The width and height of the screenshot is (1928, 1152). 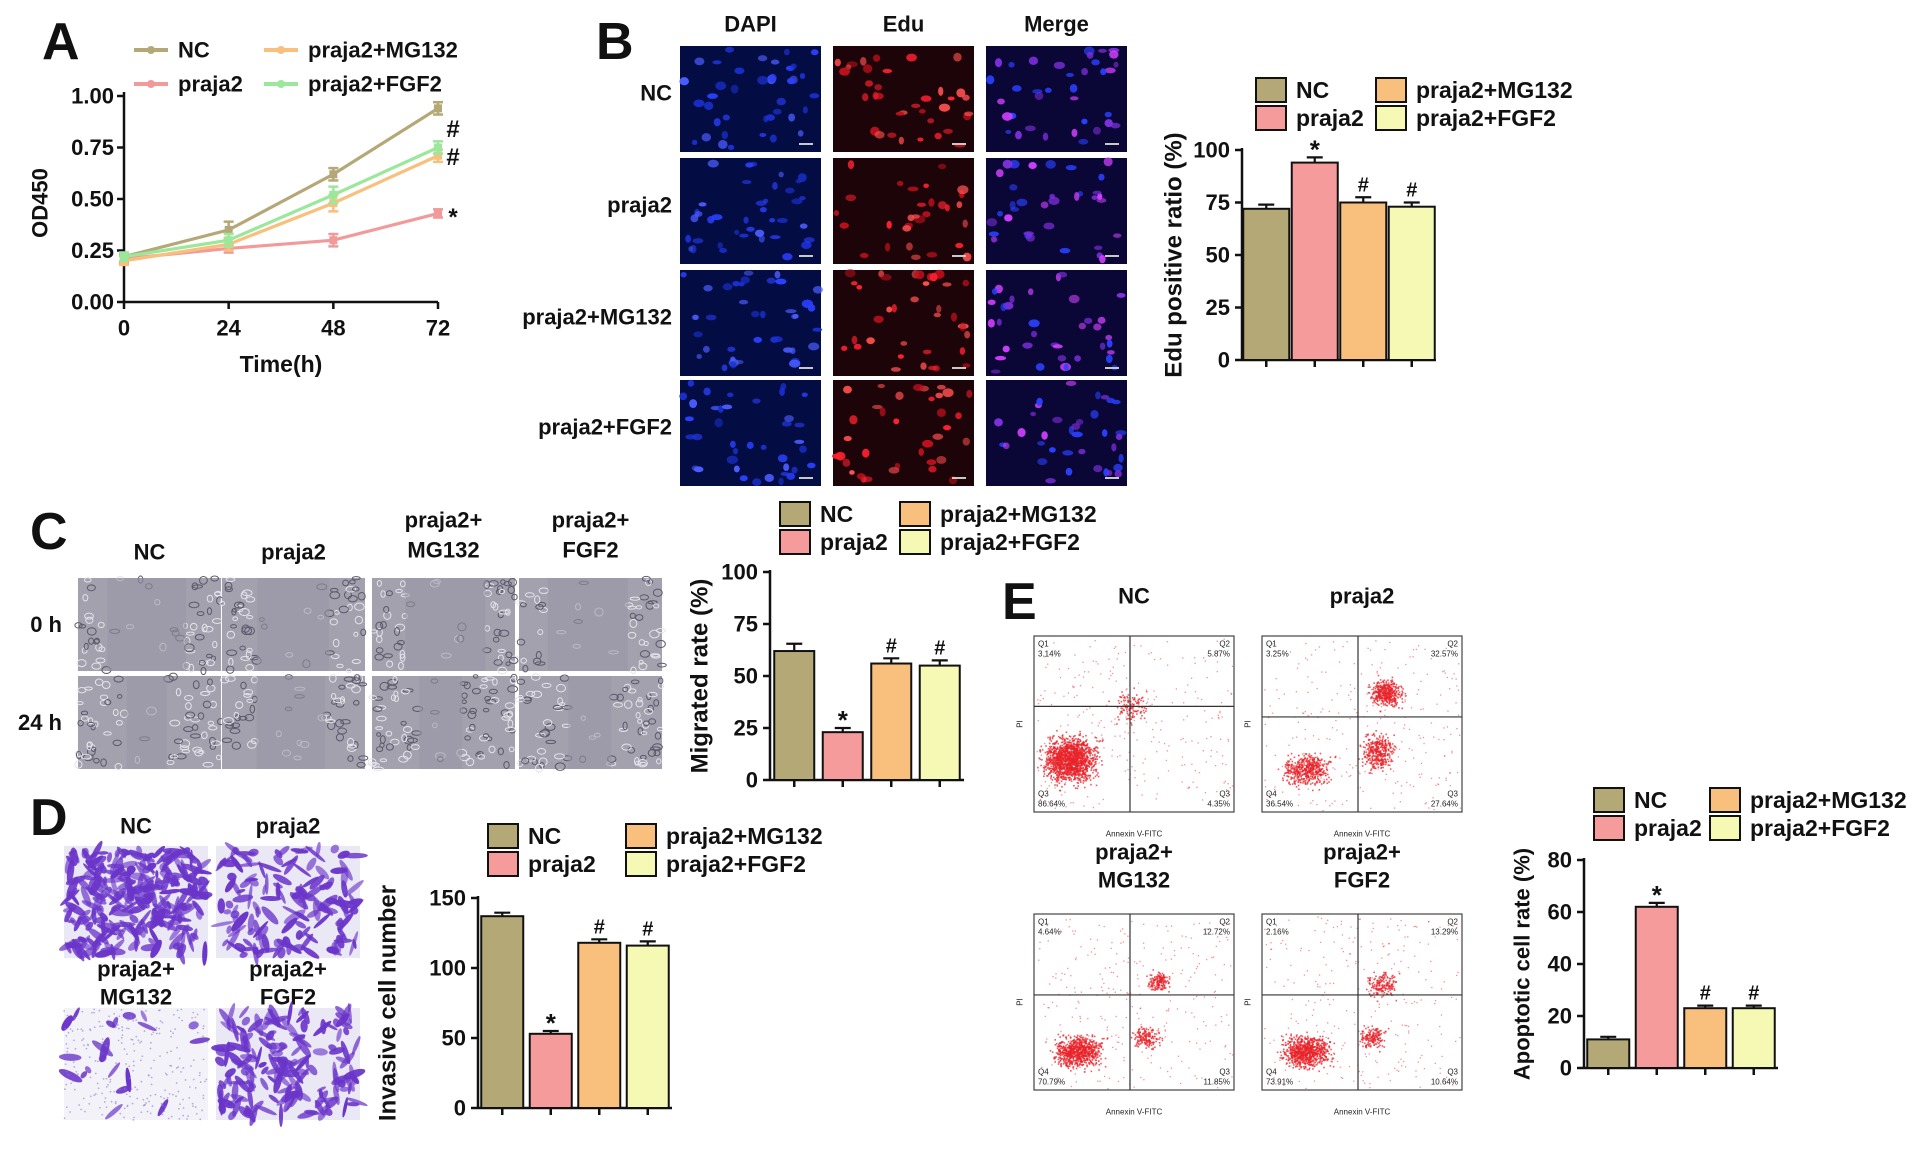 I want to click on a-data-point, so click(x=124, y=256).